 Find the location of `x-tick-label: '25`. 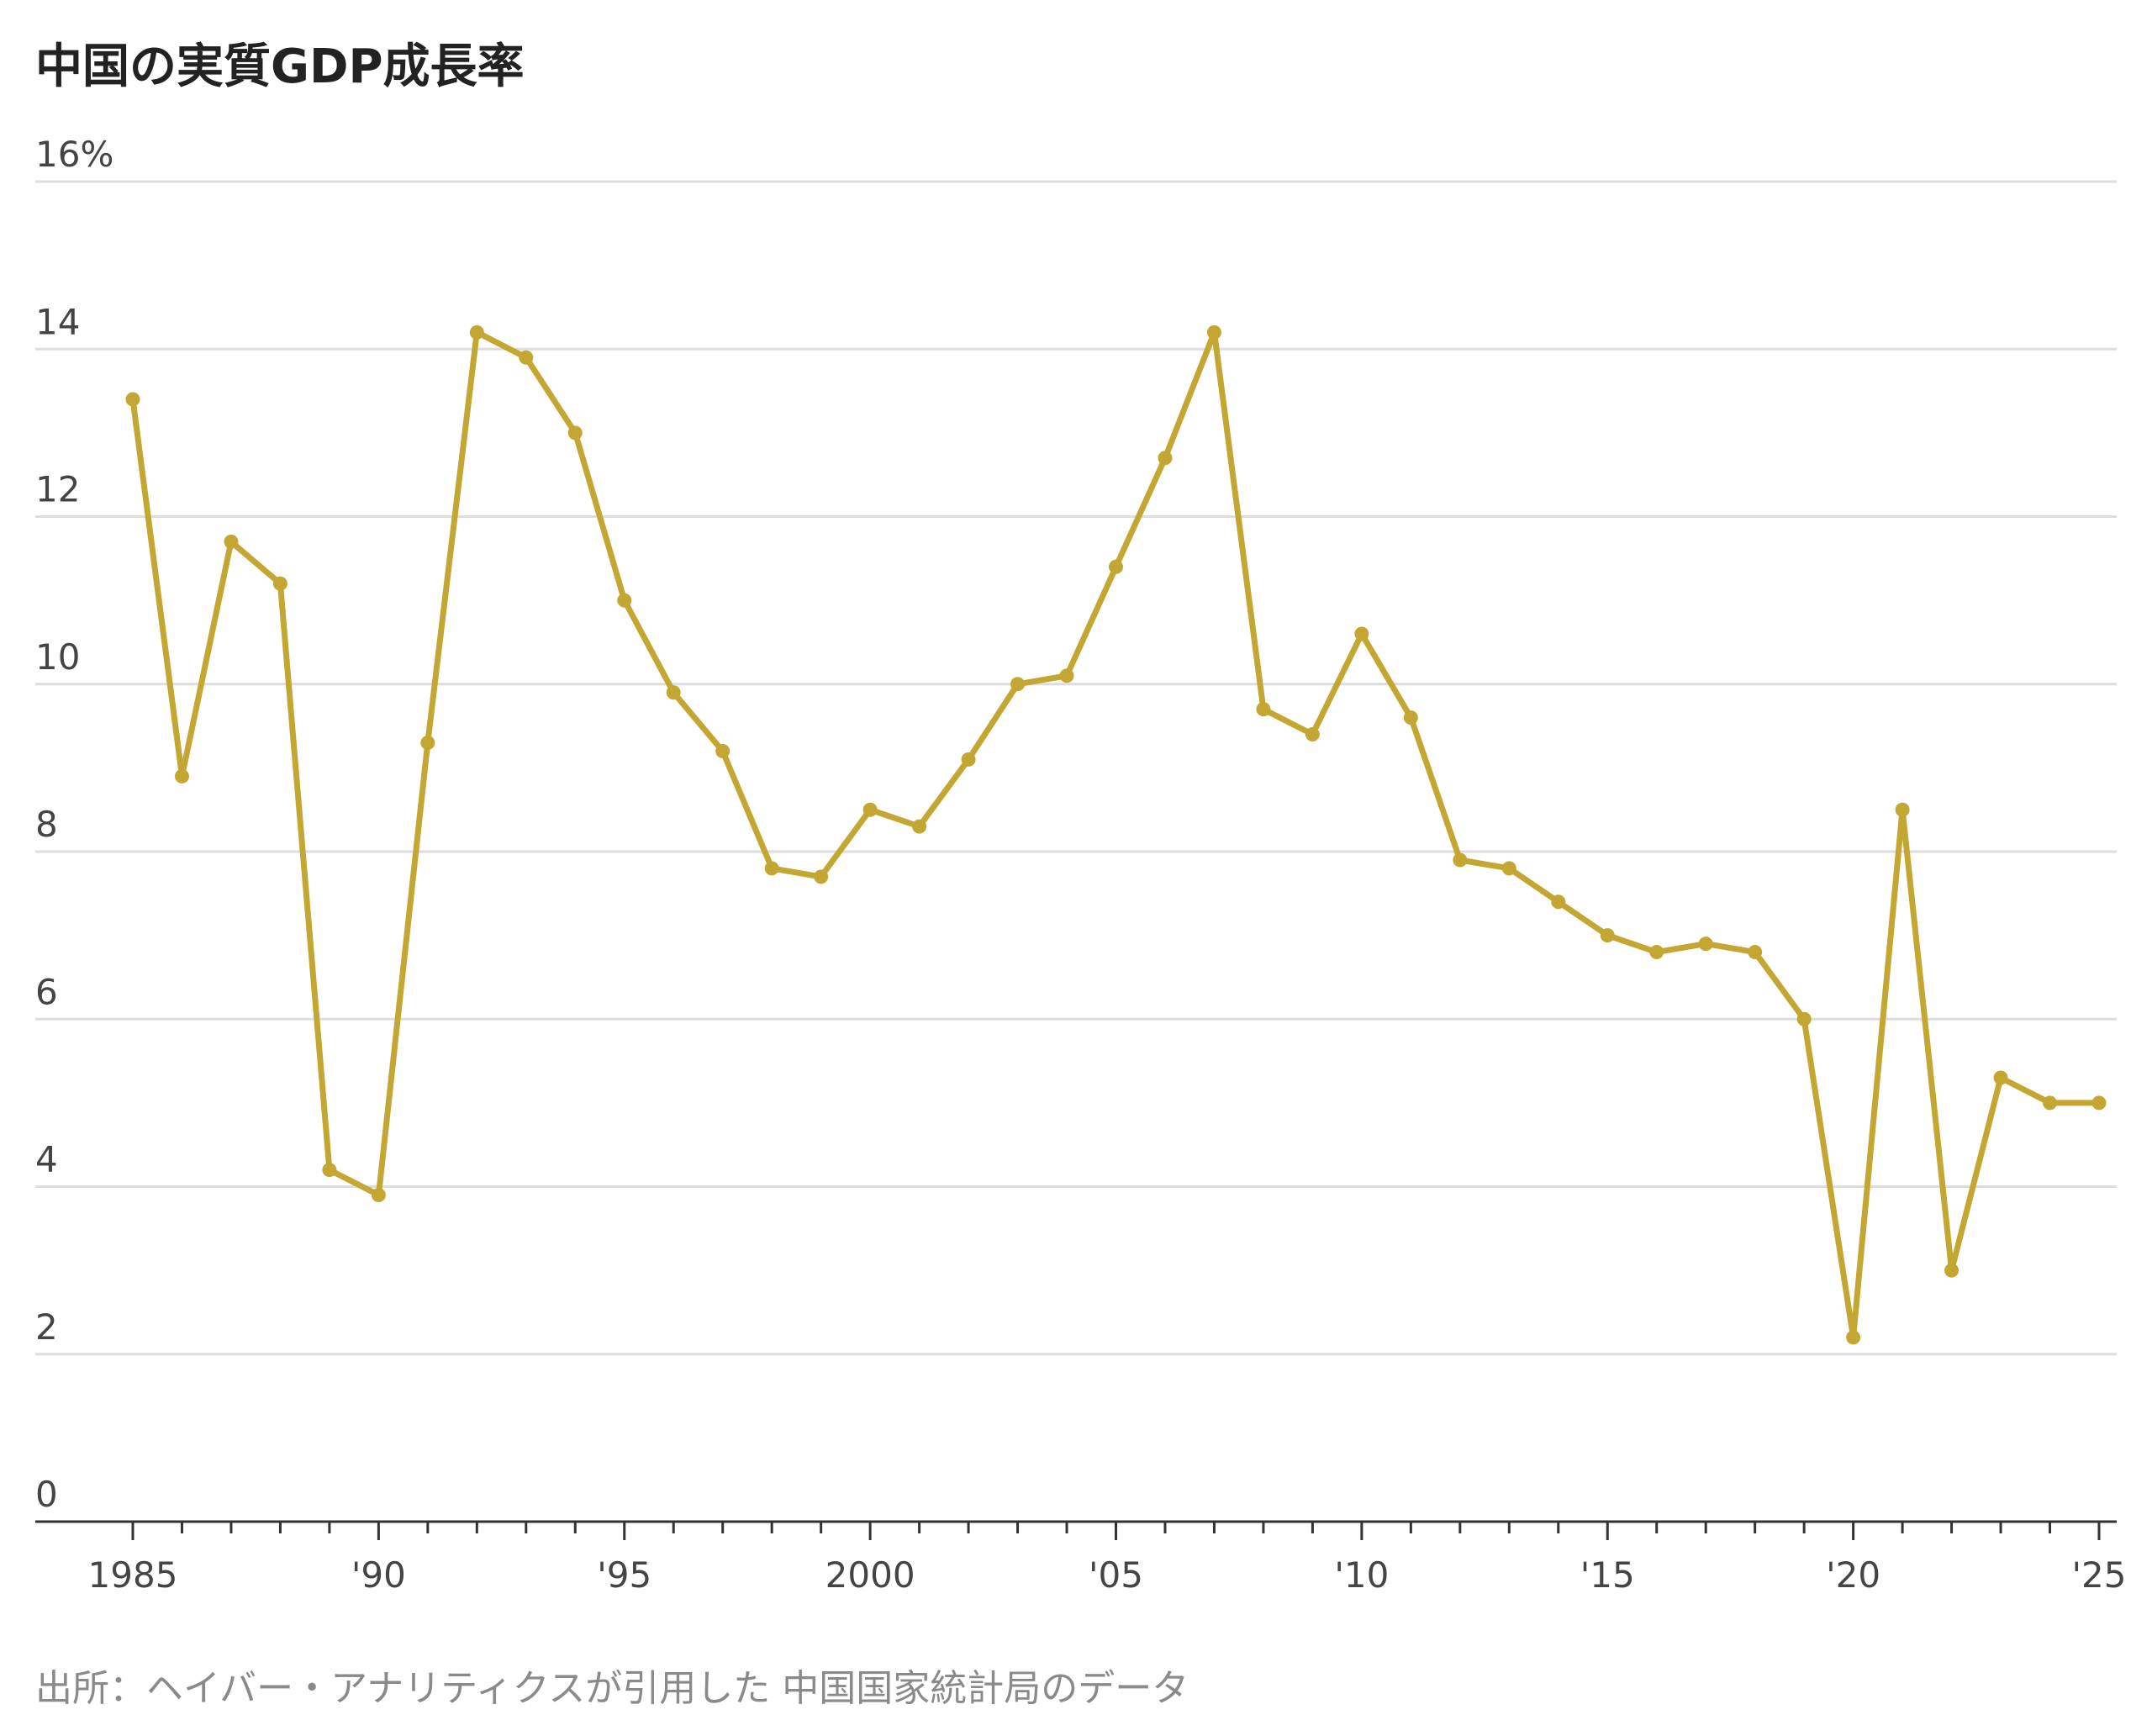

x-tick-label: '25 is located at coordinates (2099, 1575).